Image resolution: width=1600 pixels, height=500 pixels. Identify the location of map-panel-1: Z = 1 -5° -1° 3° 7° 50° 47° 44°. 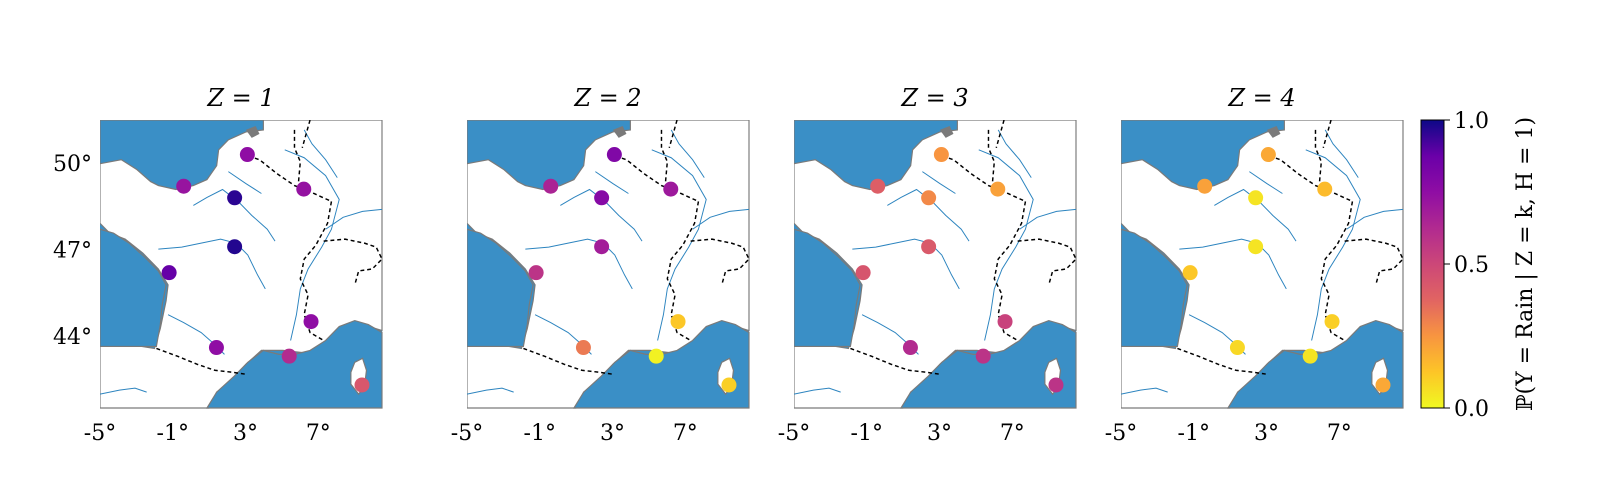
(218, 265).